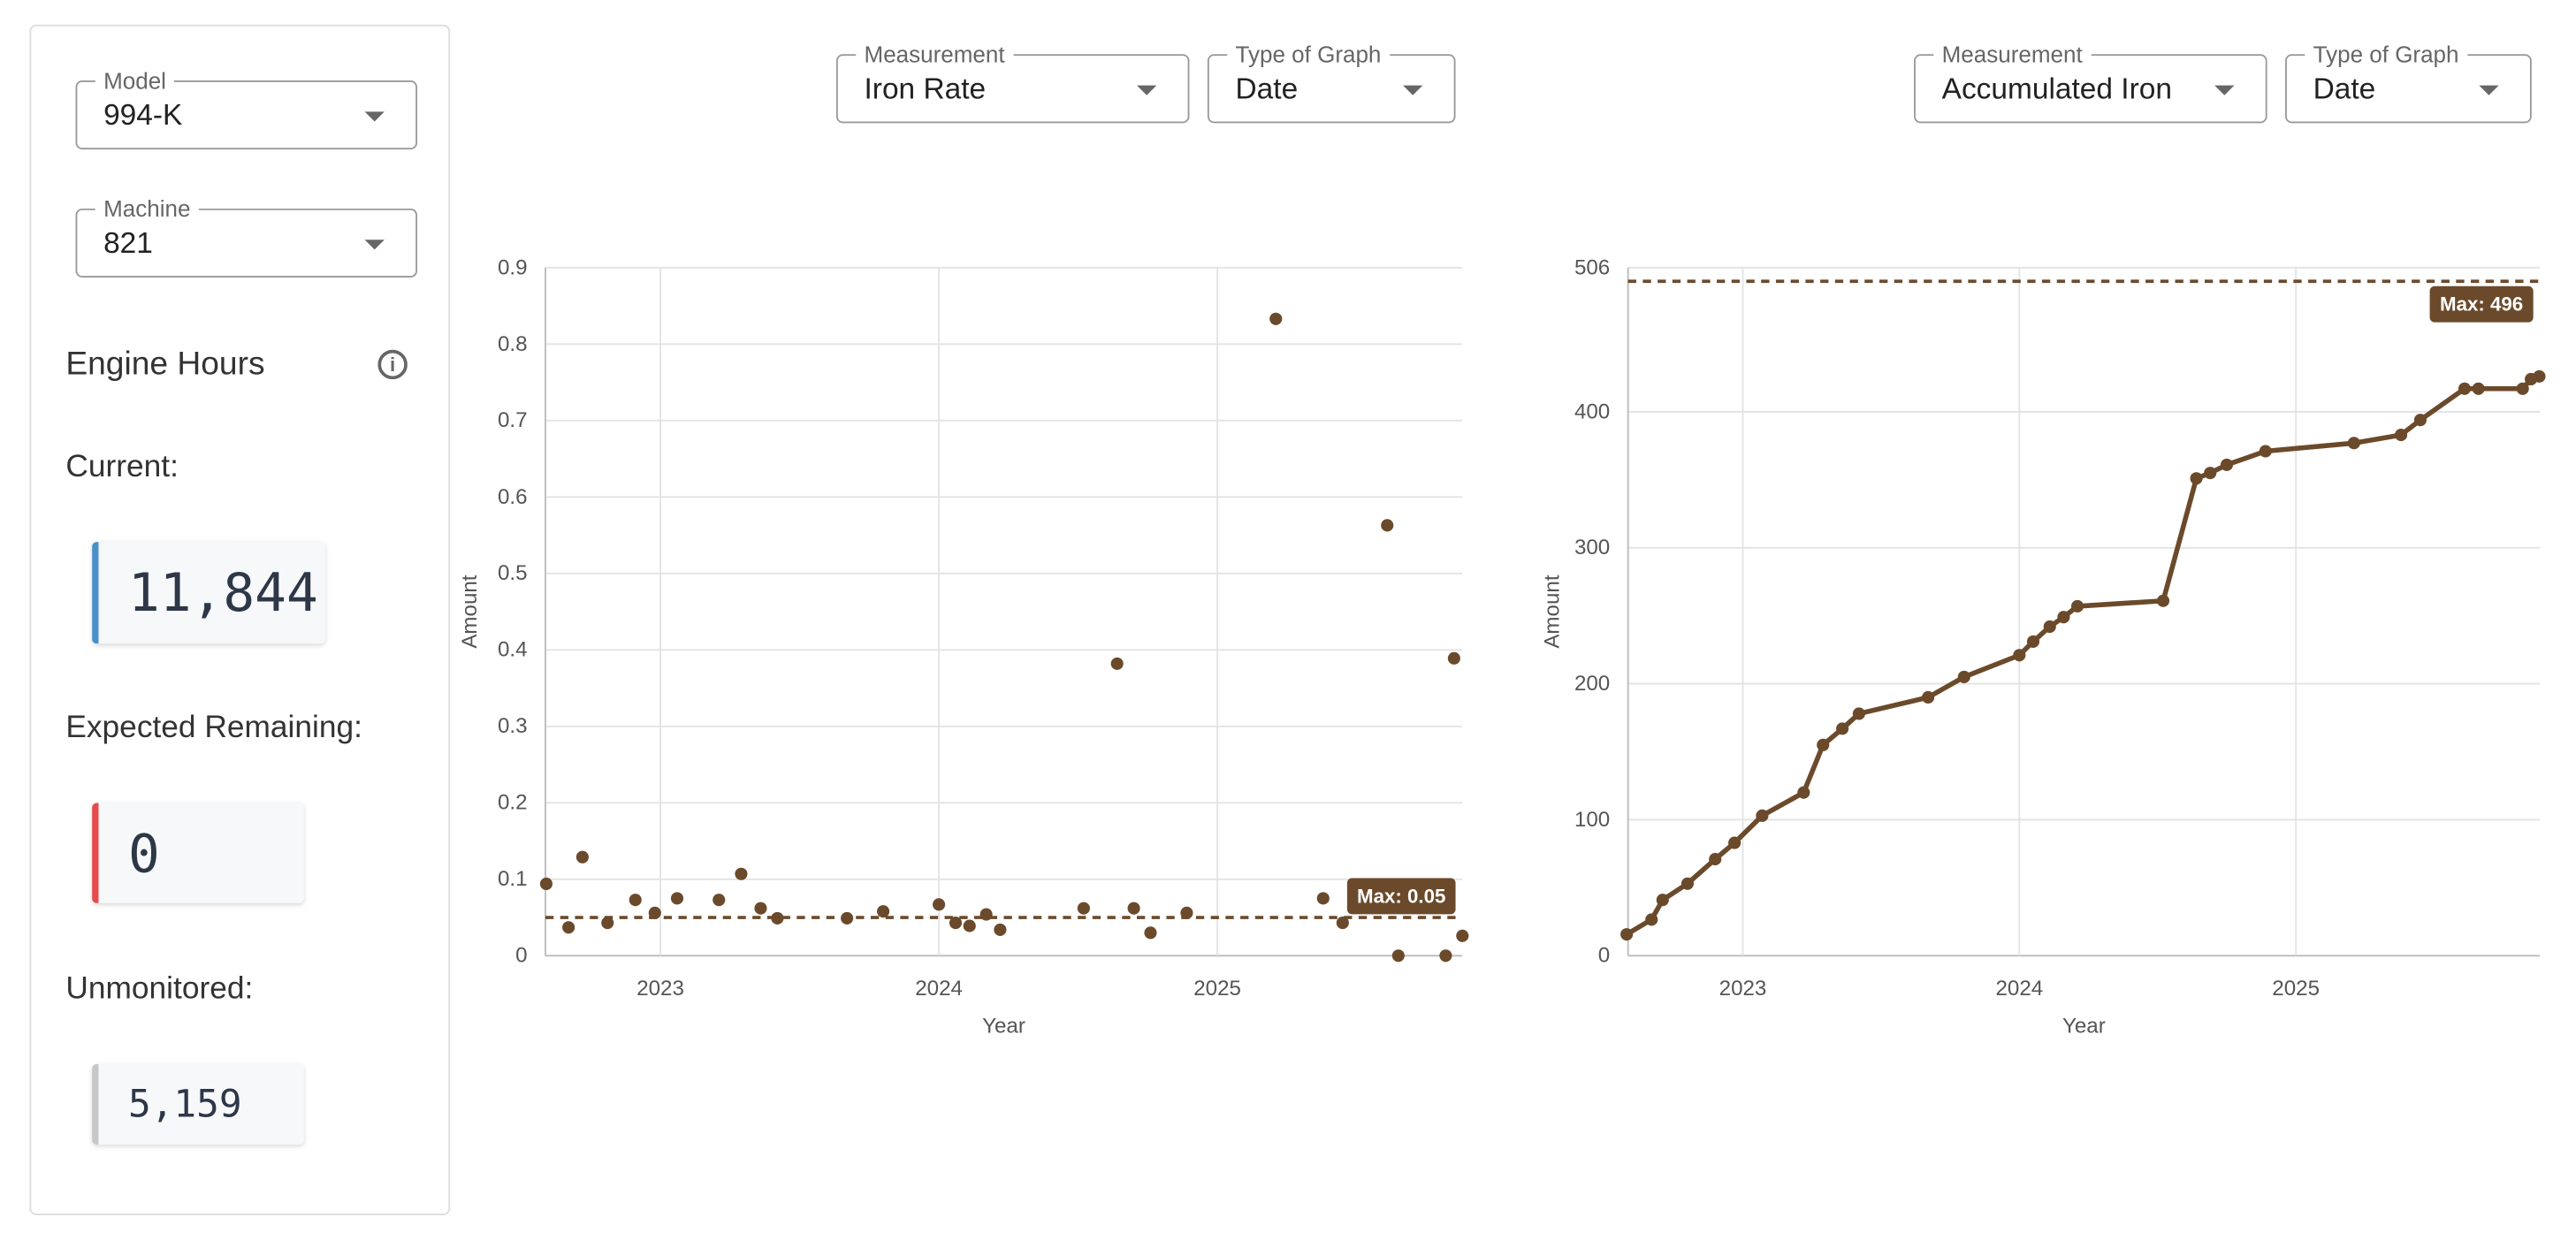  What do you see at coordinates (208, 593) in the screenshot?
I see `stat-value: 11,844` at bounding box center [208, 593].